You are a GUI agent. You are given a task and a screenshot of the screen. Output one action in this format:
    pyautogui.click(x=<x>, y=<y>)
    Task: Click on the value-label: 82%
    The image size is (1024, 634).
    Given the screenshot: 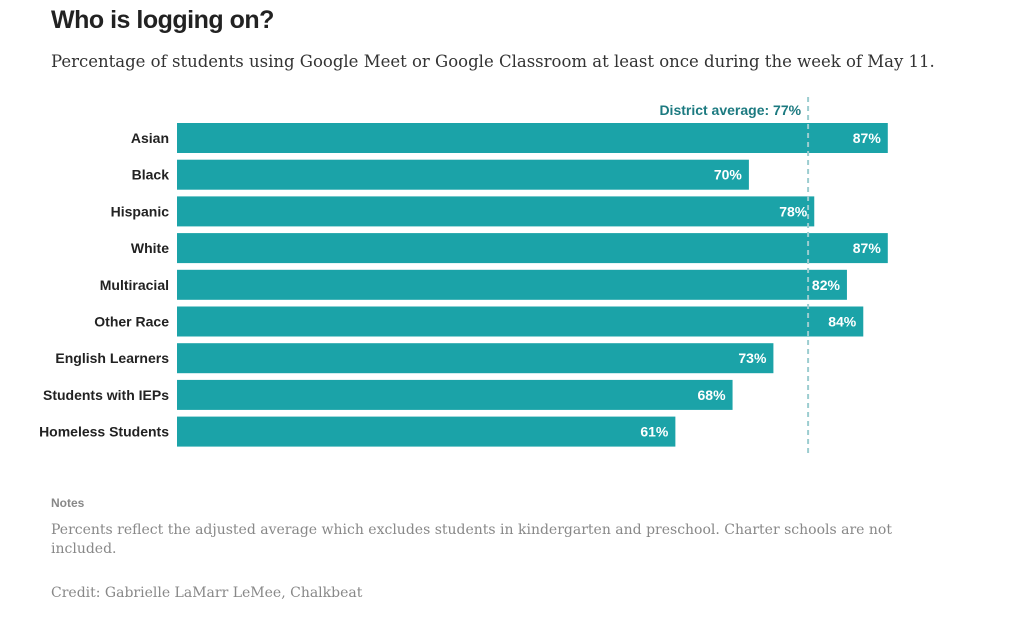 What is the action you would take?
    pyautogui.click(x=826, y=285)
    